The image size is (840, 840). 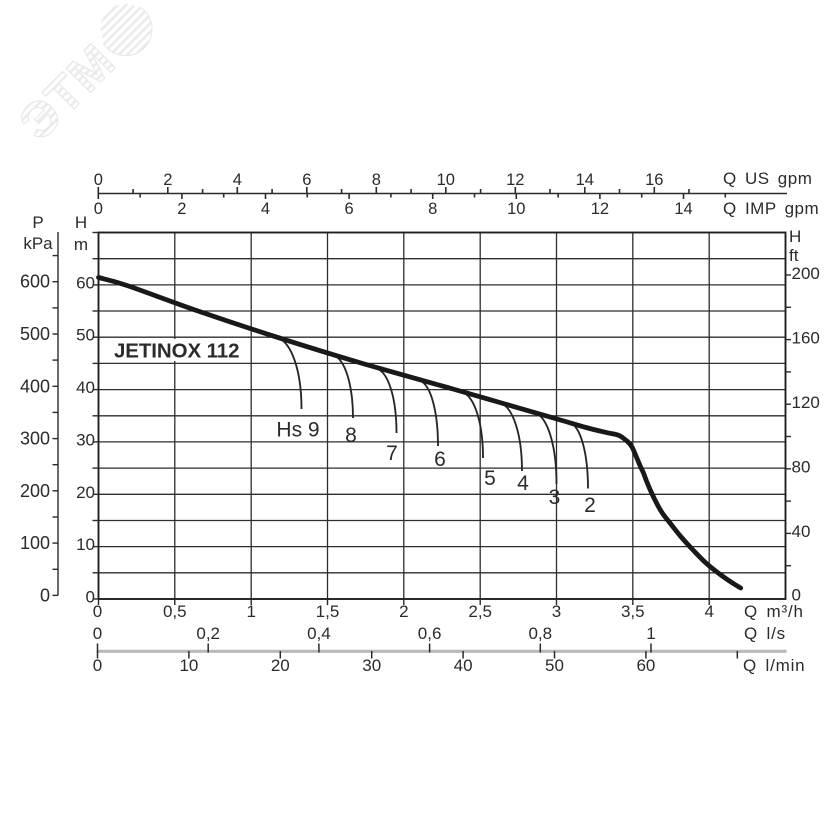 What do you see at coordinates (175, 611) in the screenshot?
I see `svg-text: 0,5` at bounding box center [175, 611].